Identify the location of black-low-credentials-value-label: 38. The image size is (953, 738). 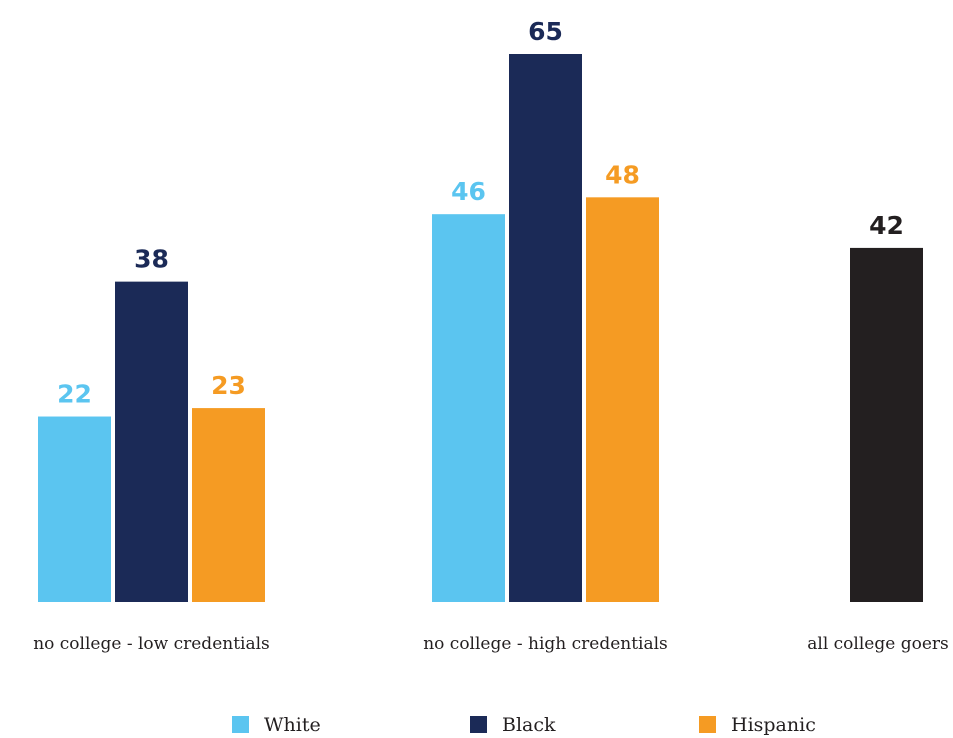
(151, 259).